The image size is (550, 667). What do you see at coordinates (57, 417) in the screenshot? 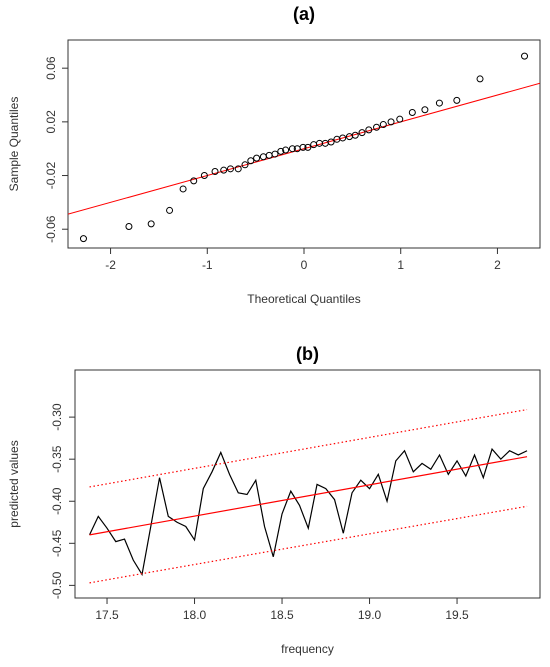
I see `y-tick-label: -0.30` at bounding box center [57, 417].